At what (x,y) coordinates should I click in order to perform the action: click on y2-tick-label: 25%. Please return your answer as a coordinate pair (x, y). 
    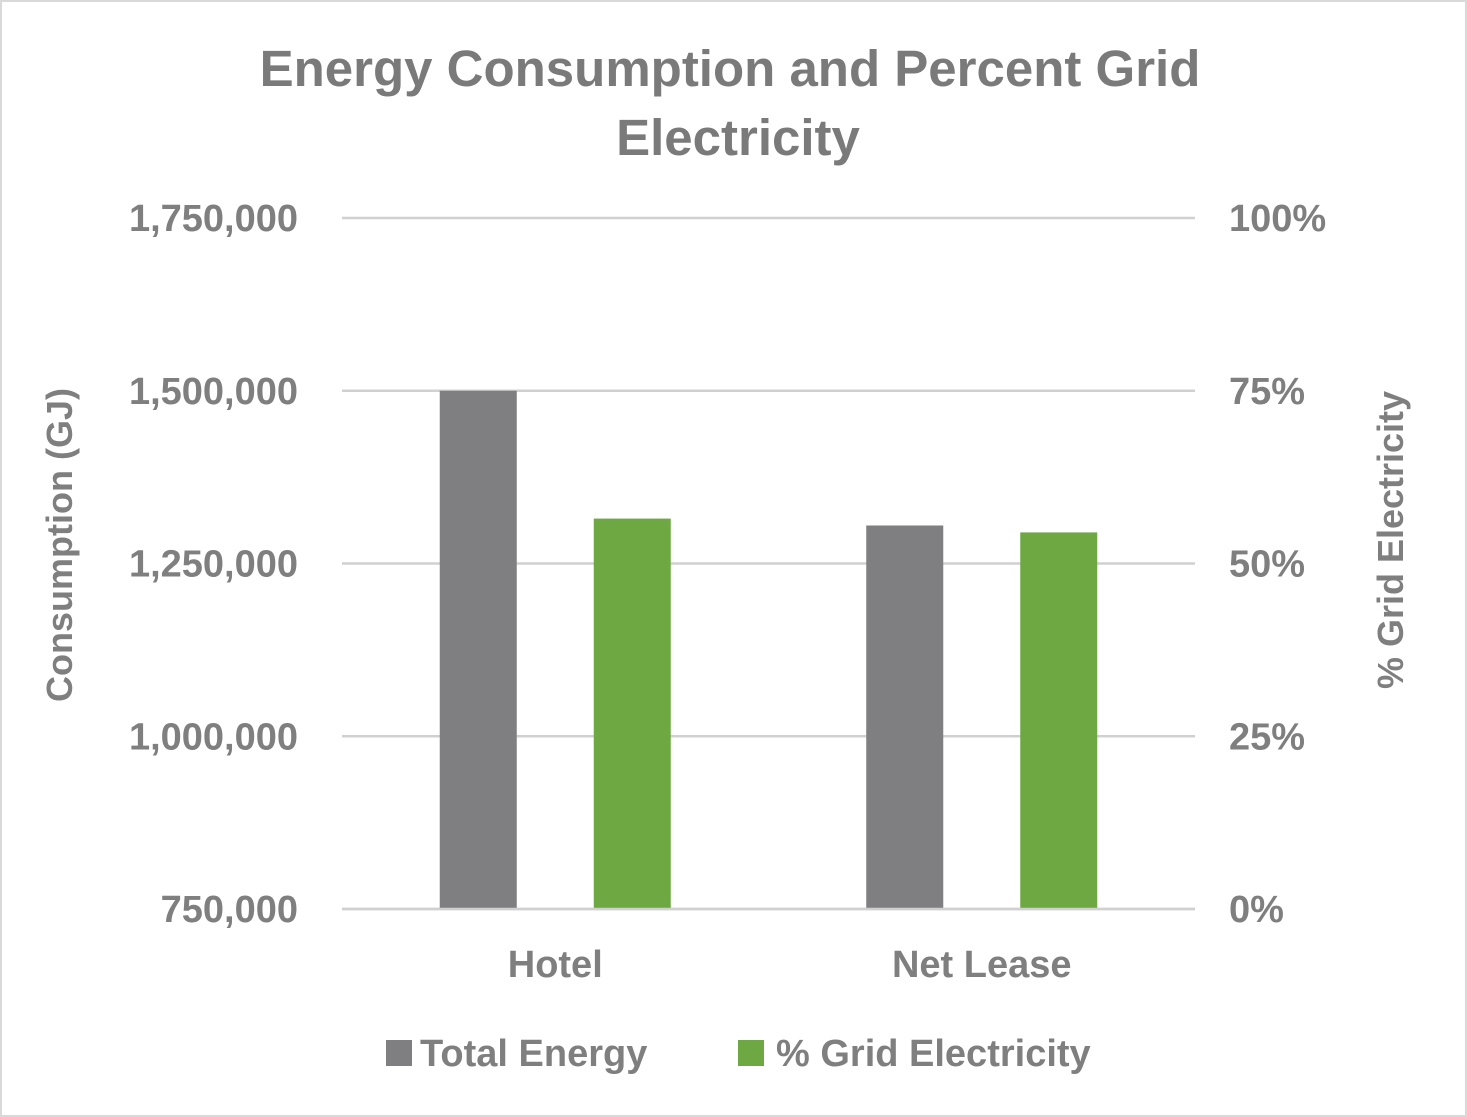
    Looking at the image, I should click on (1267, 737).